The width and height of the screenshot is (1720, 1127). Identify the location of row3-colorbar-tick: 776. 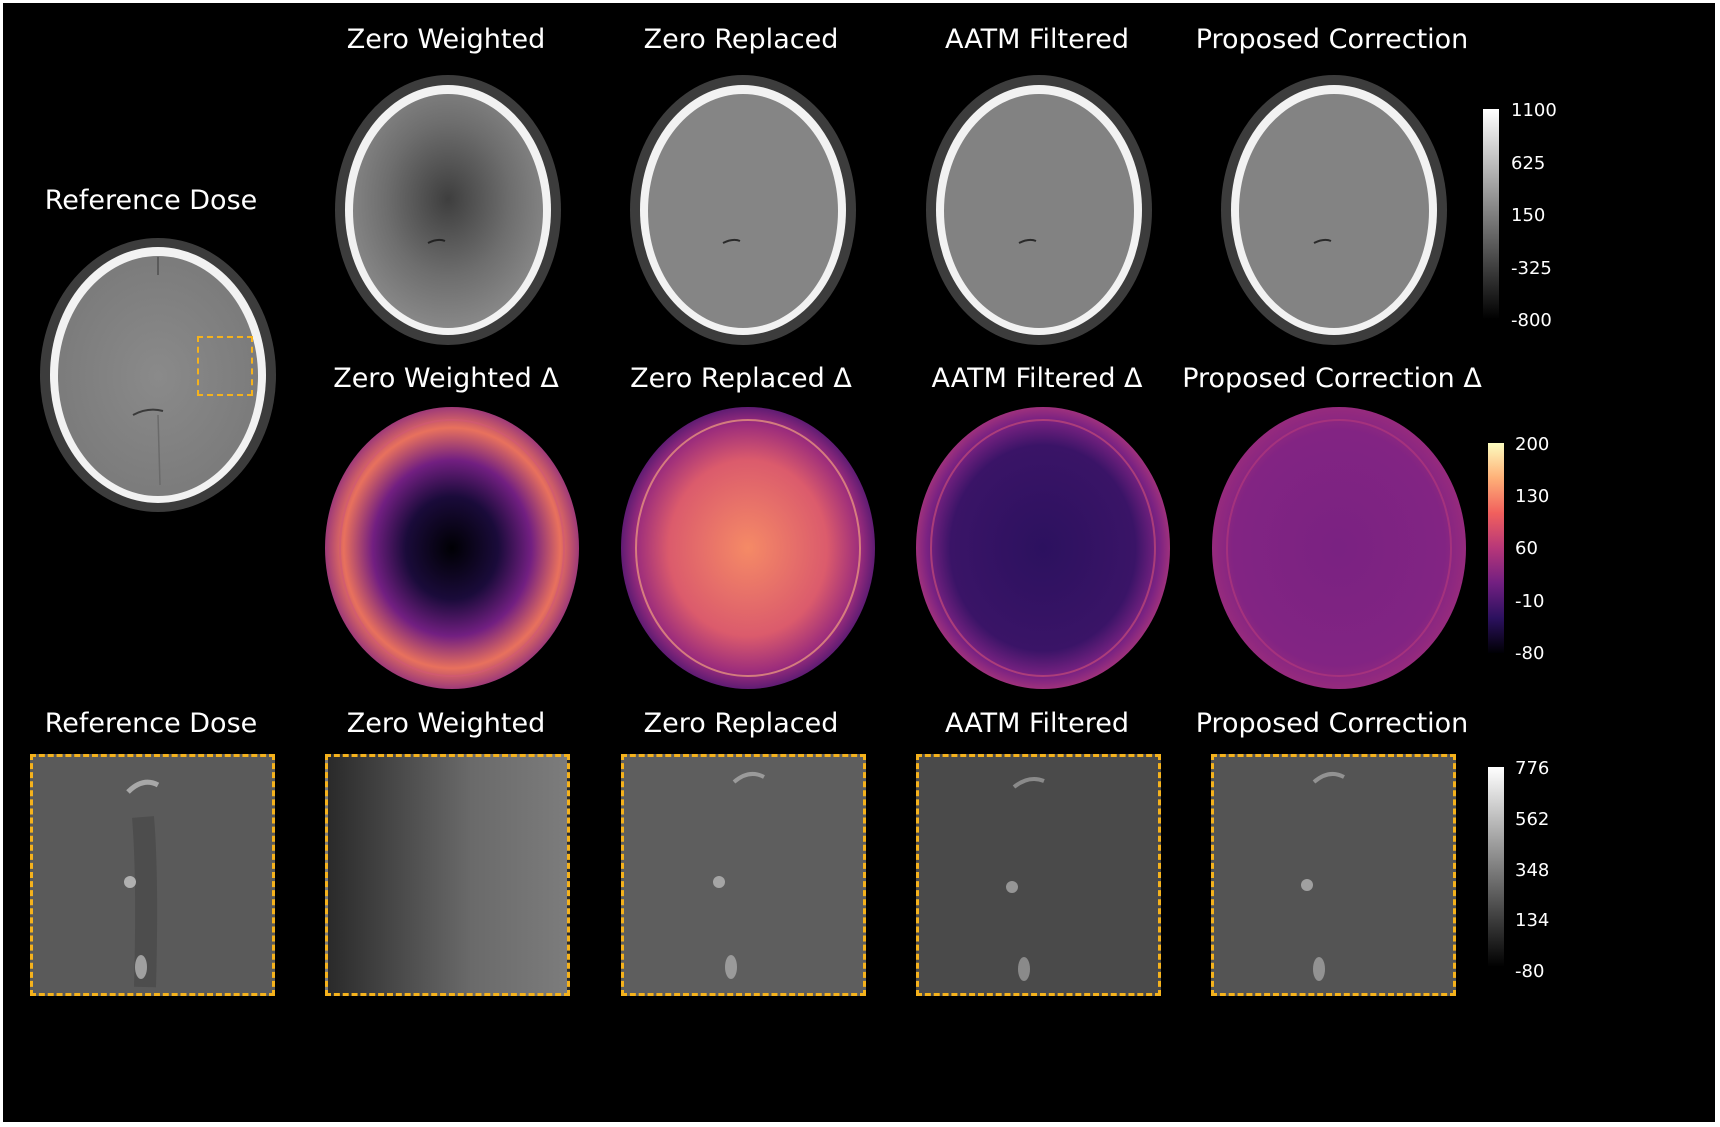
(1532, 768).